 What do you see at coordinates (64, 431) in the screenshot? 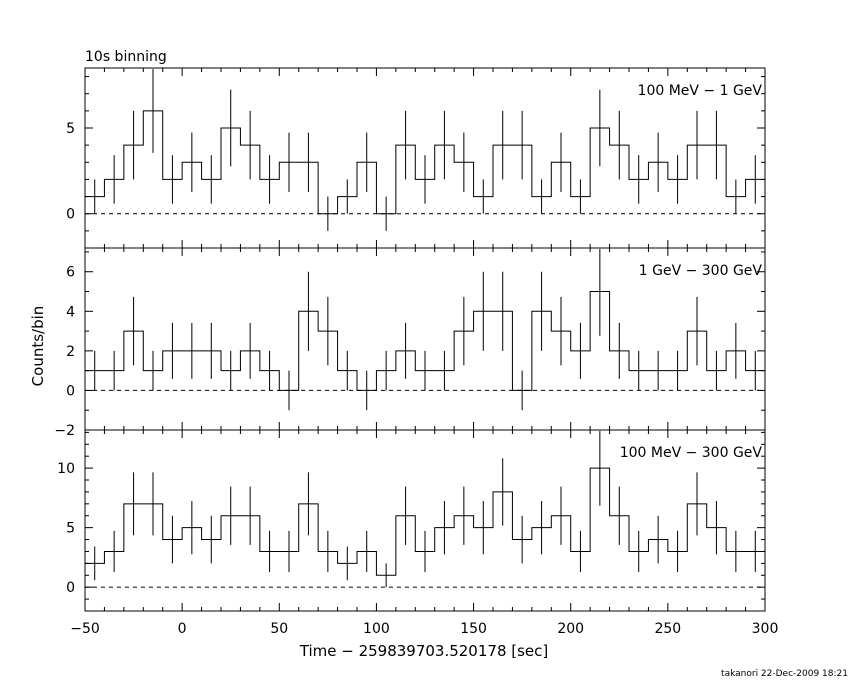
I see `y-tick-label: −2` at bounding box center [64, 431].